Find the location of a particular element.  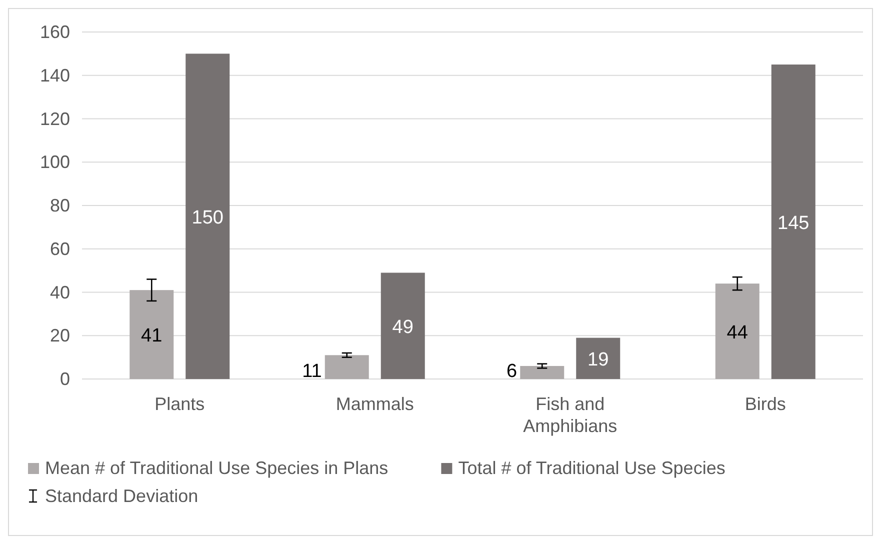

data-label: 41 is located at coordinates (151, 336).